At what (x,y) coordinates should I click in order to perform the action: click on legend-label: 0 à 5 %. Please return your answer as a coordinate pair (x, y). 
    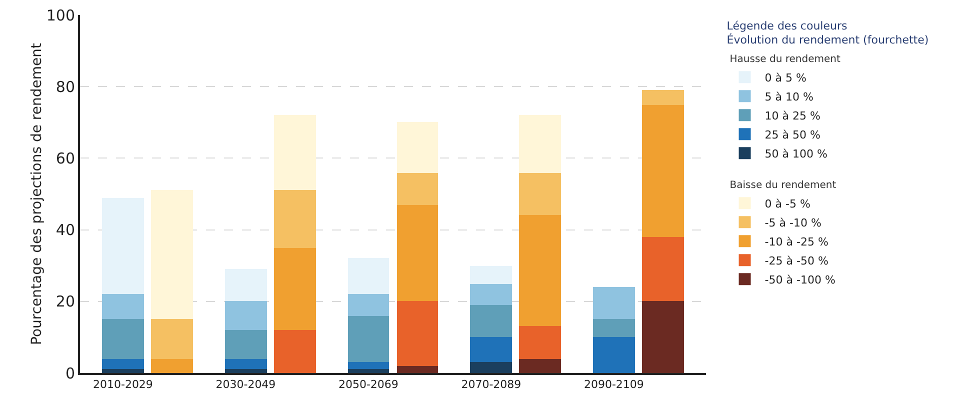
    Looking at the image, I should click on (785, 77).